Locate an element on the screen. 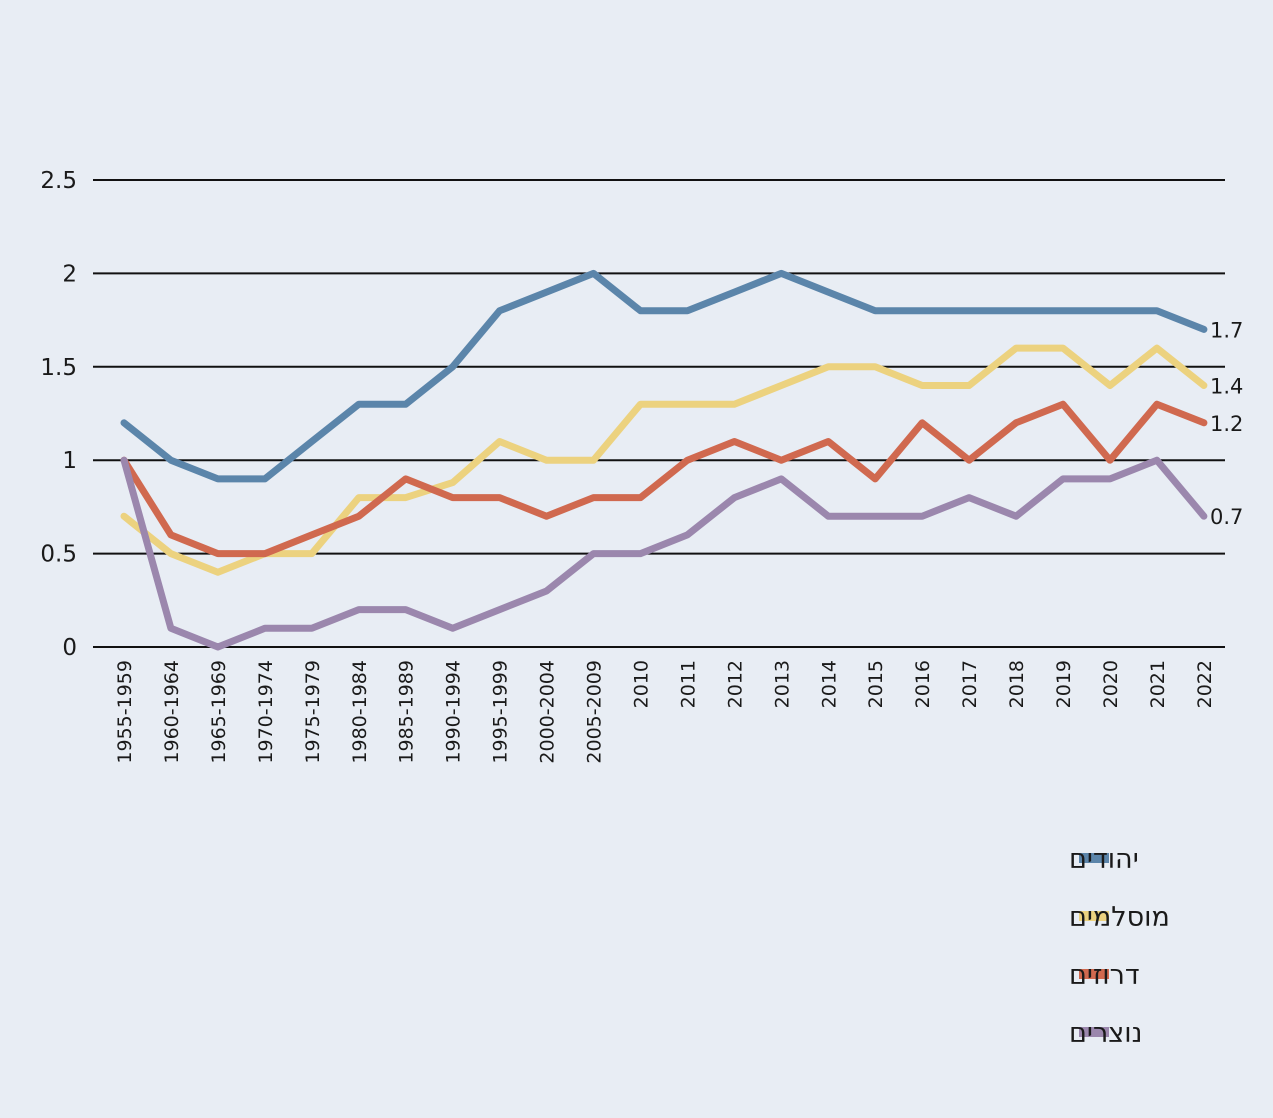  x-tick-label: 2011 is located at coordinates (688, 684).